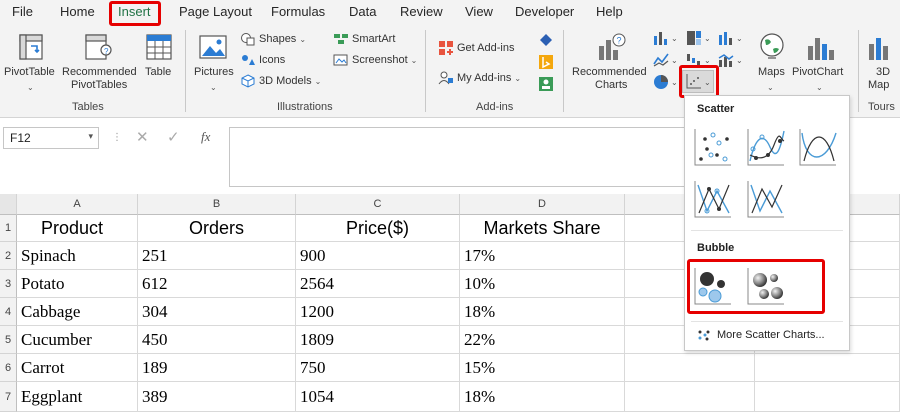 This screenshot has height=418, width=900. Describe the element at coordinates (273, 39) in the screenshot. I see `shapes-button: Shapes ⌄` at that location.